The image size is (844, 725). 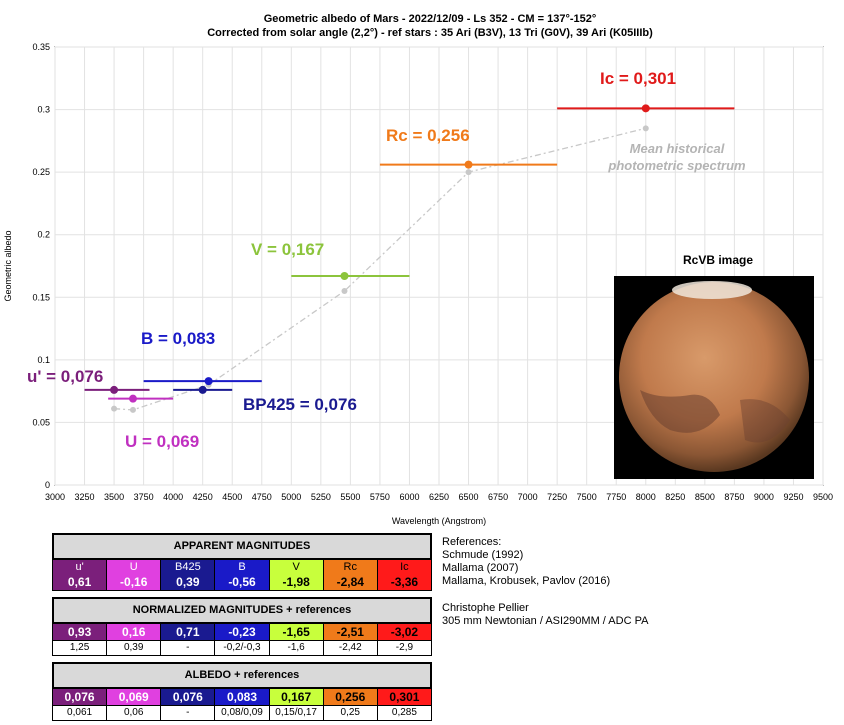 What do you see at coordinates (47, 485) in the screenshot?
I see `y-tick-label: 0` at bounding box center [47, 485].